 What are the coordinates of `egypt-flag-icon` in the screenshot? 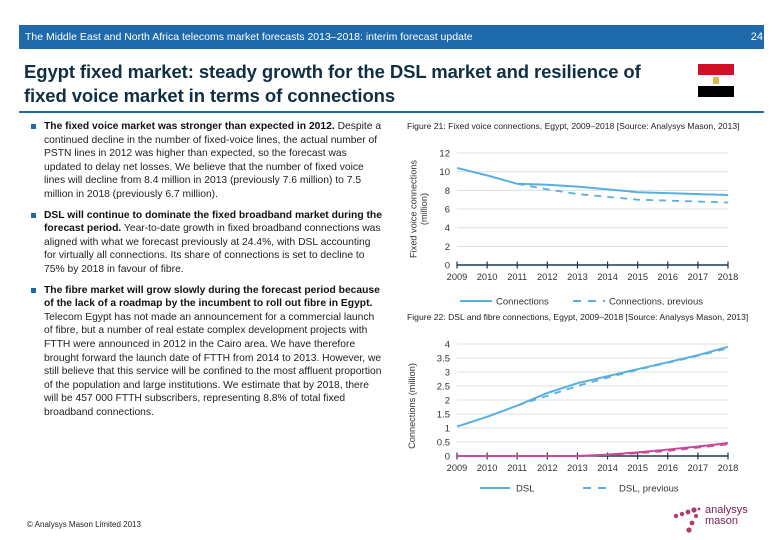 It's located at (716, 80).